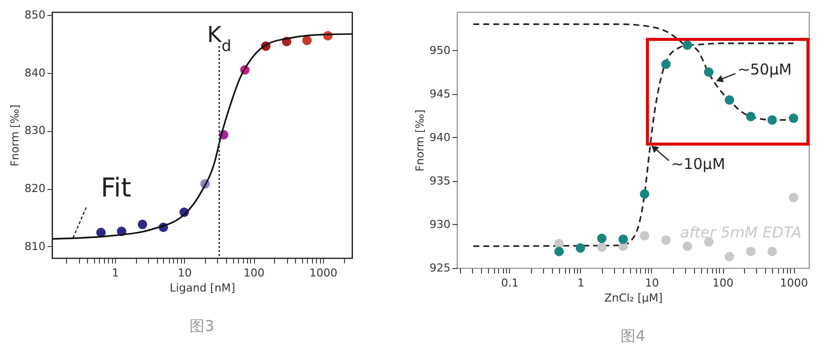 This screenshot has width=829, height=359. What do you see at coordinates (440, 224) in the screenshot?
I see `y-tick-label: 930` at bounding box center [440, 224].